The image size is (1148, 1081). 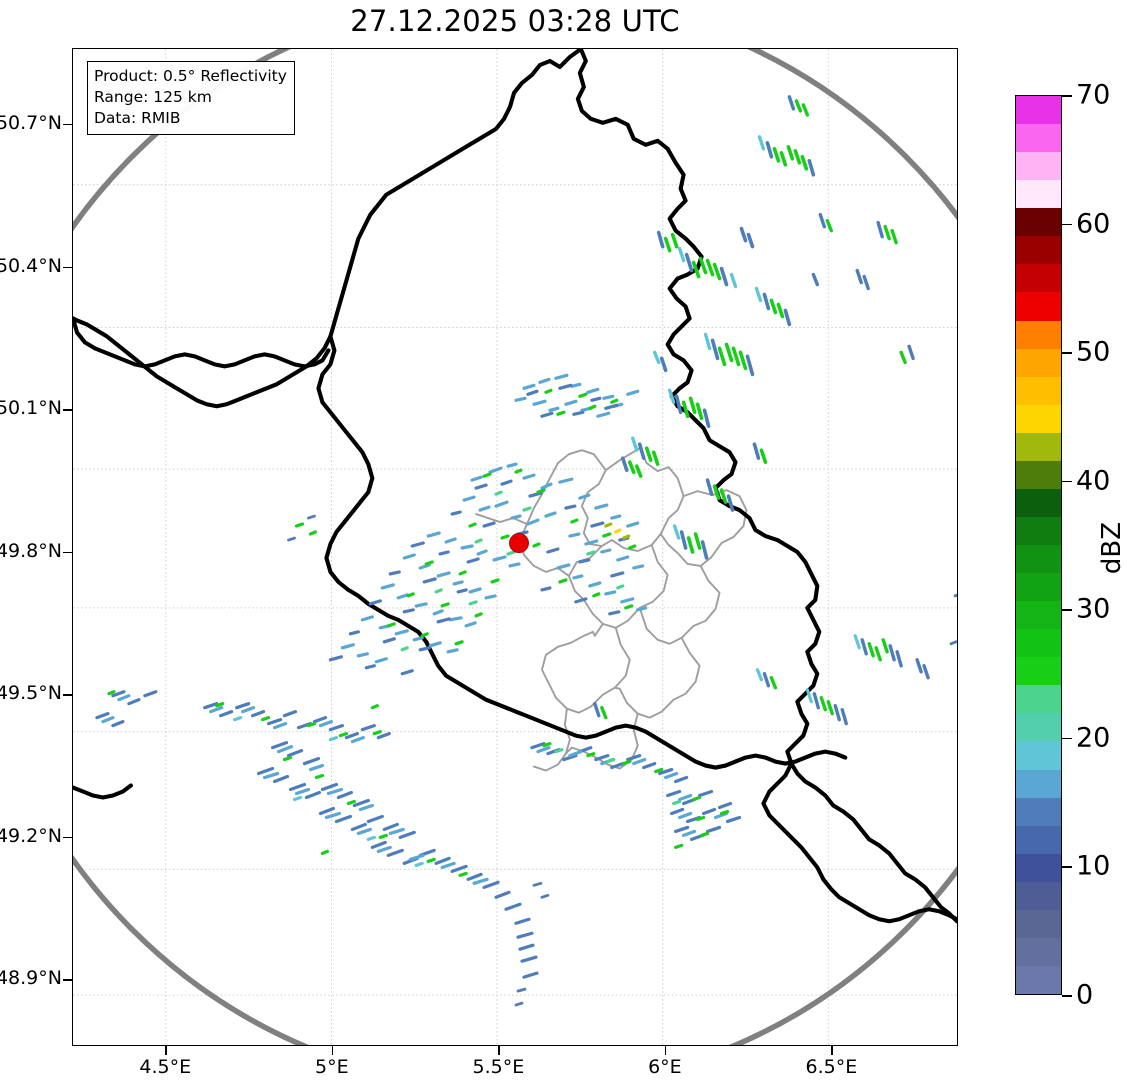 I want to click on y-tick-label: 49.5°N, so click(x=31, y=693).